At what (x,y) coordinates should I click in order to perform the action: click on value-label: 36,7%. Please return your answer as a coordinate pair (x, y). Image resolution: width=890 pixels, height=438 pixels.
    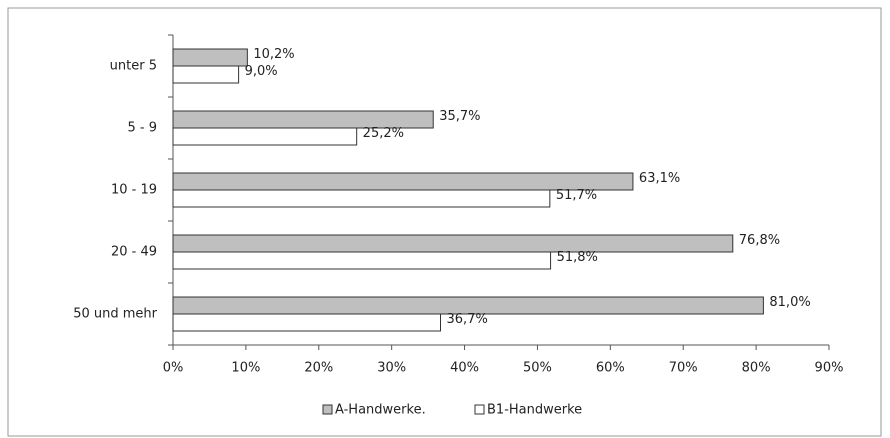
    Looking at the image, I should click on (467, 319).